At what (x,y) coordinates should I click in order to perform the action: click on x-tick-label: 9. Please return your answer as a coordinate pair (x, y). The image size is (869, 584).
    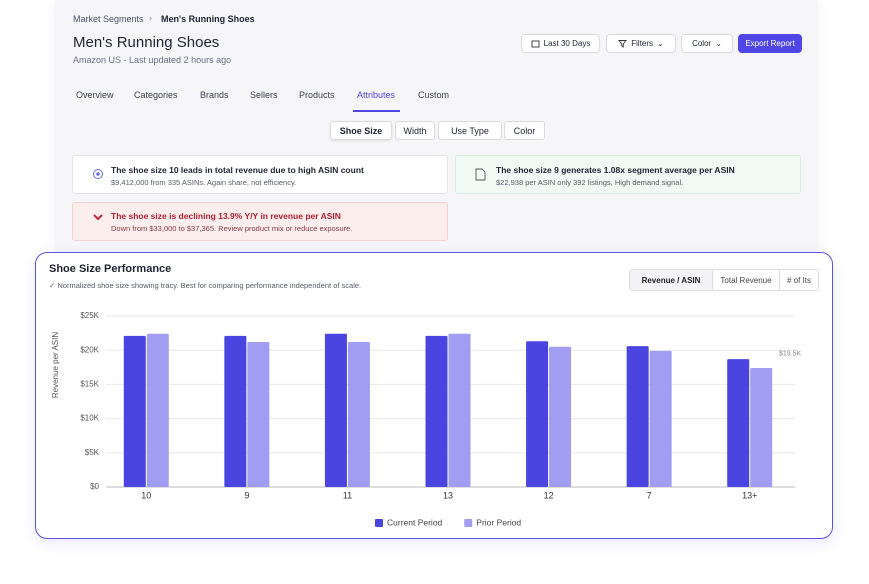
    Looking at the image, I should click on (246, 495).